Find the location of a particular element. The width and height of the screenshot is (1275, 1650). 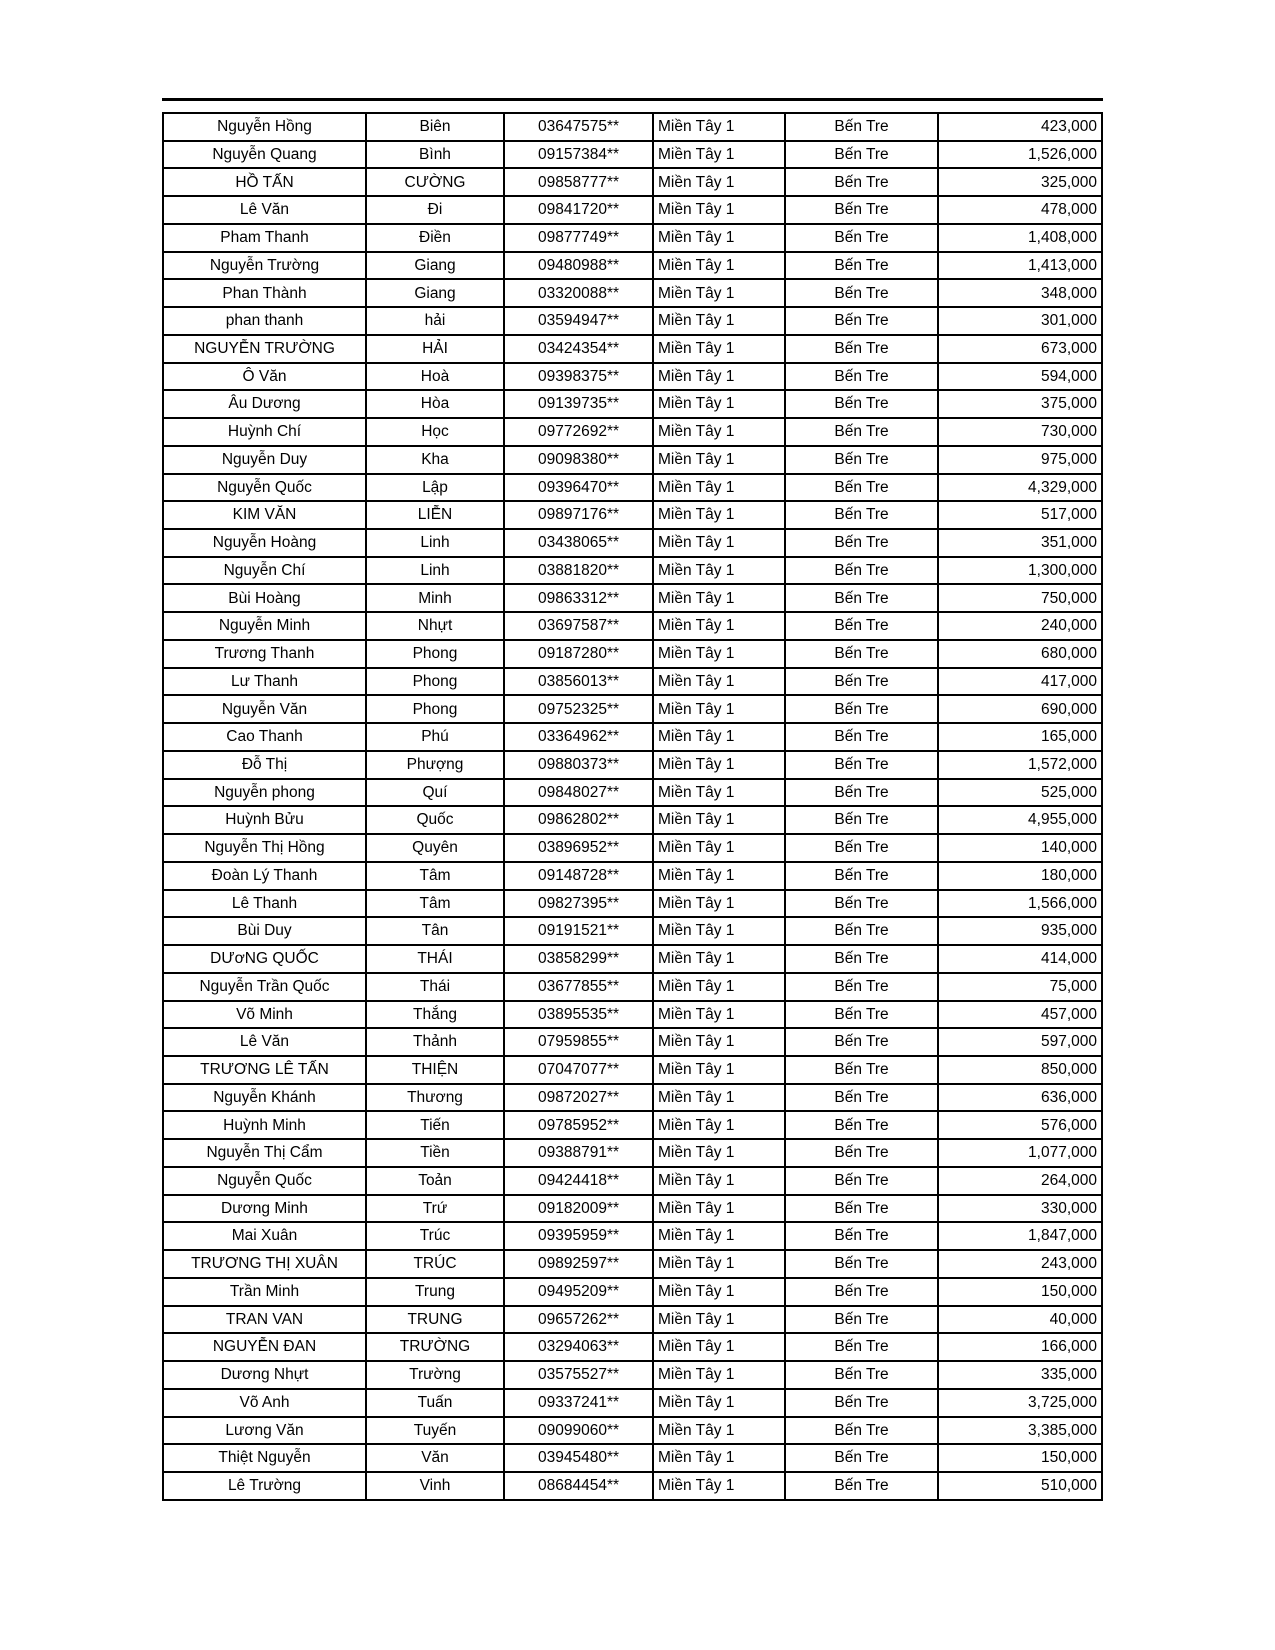

last-name-cell: Trường is located at coordinates (435, 1375).